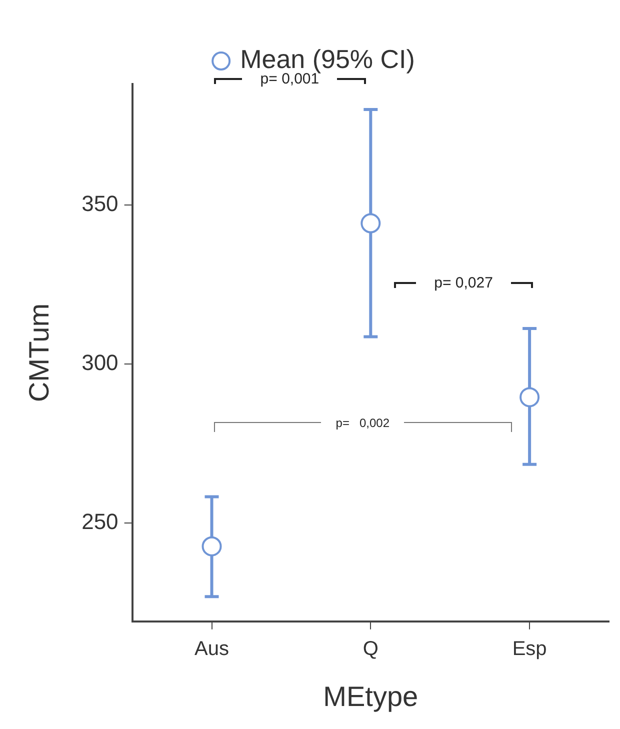  I want to click on legend-label: Mean (95% CI), so click(327, 59).